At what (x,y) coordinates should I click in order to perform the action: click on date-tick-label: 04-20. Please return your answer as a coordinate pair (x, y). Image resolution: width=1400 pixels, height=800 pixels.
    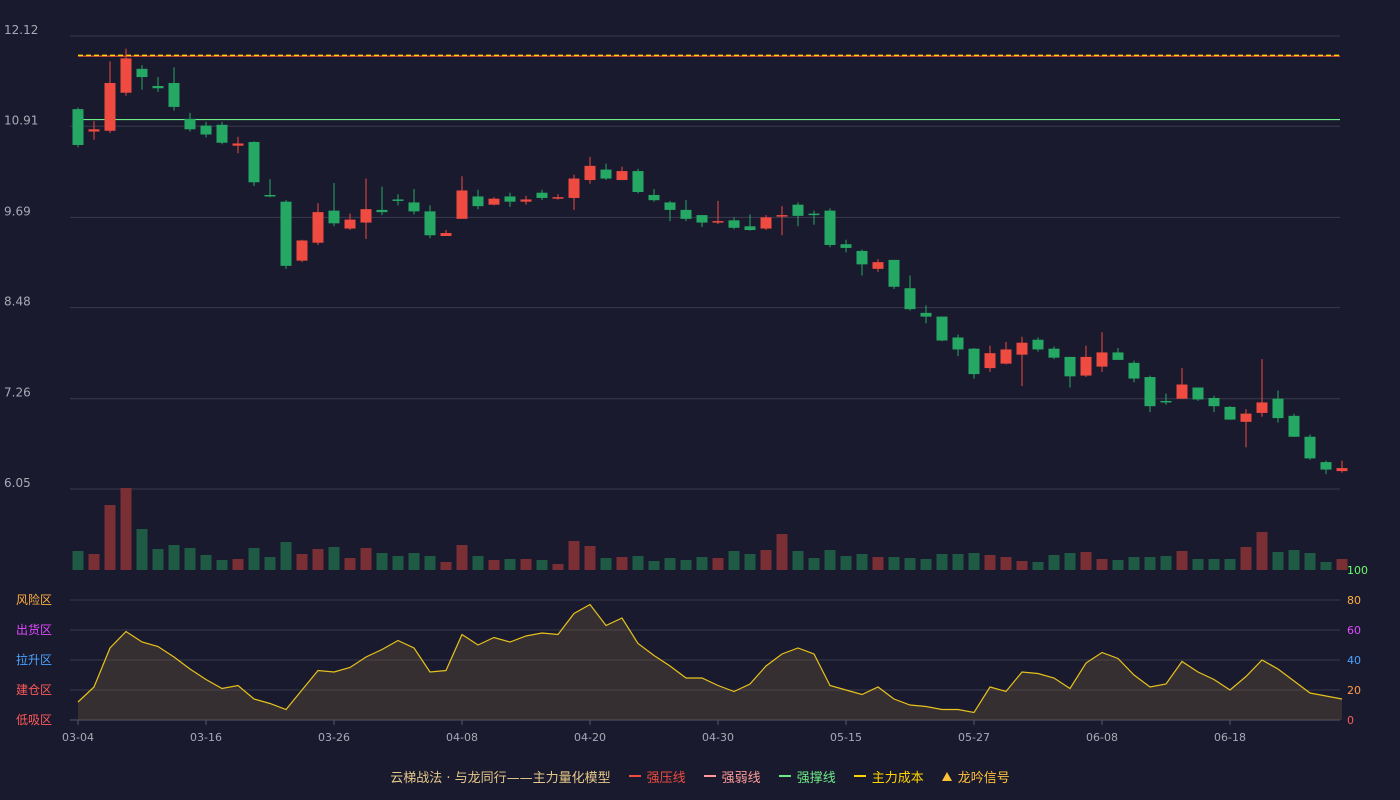
    Looking at the image, I should click on (590, 737).